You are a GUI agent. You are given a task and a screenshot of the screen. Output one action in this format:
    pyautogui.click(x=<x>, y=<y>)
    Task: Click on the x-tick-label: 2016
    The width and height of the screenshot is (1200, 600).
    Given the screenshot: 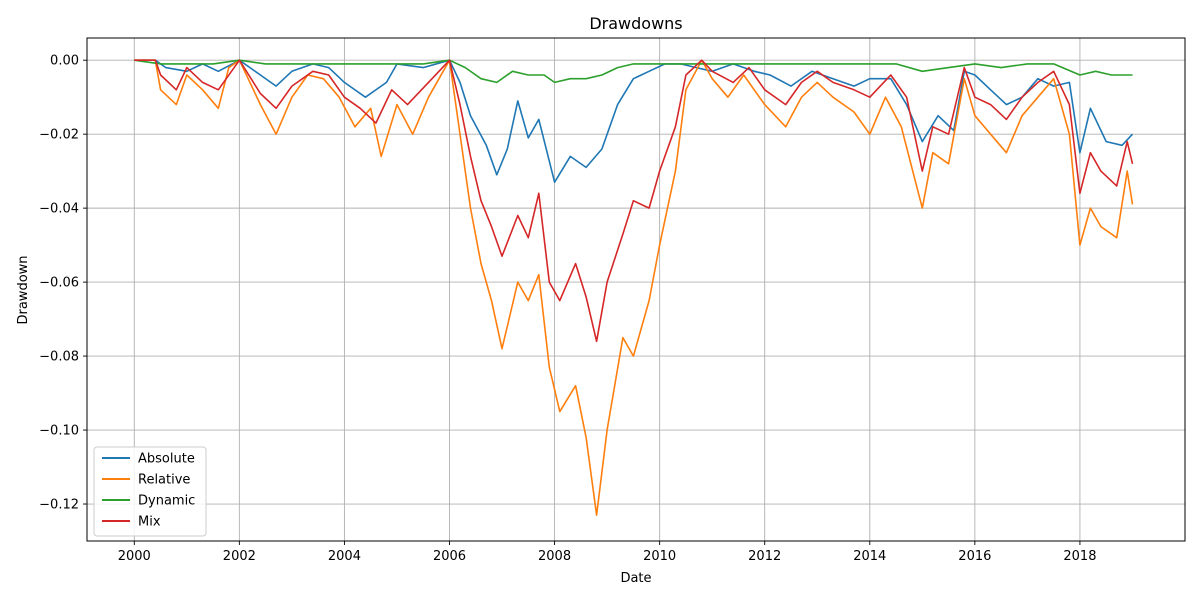 What is the action you would take?
    pyautogui.click(x=974, y=556)
    